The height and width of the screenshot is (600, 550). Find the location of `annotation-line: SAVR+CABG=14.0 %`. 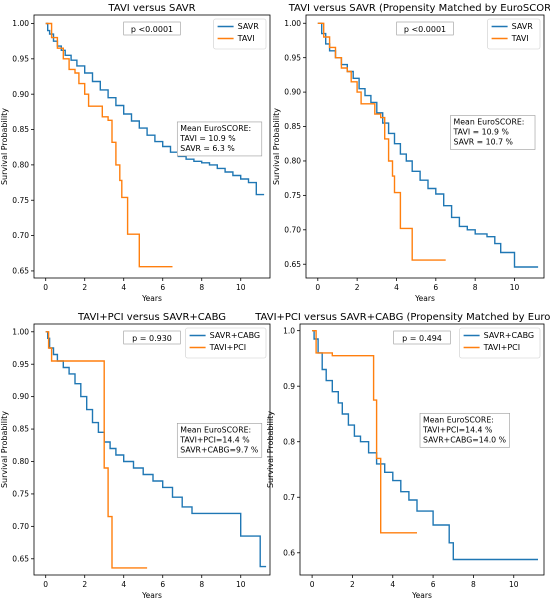

annotation-line: SAVR+CABG=14.0 % is located at coordinates (464, 439).